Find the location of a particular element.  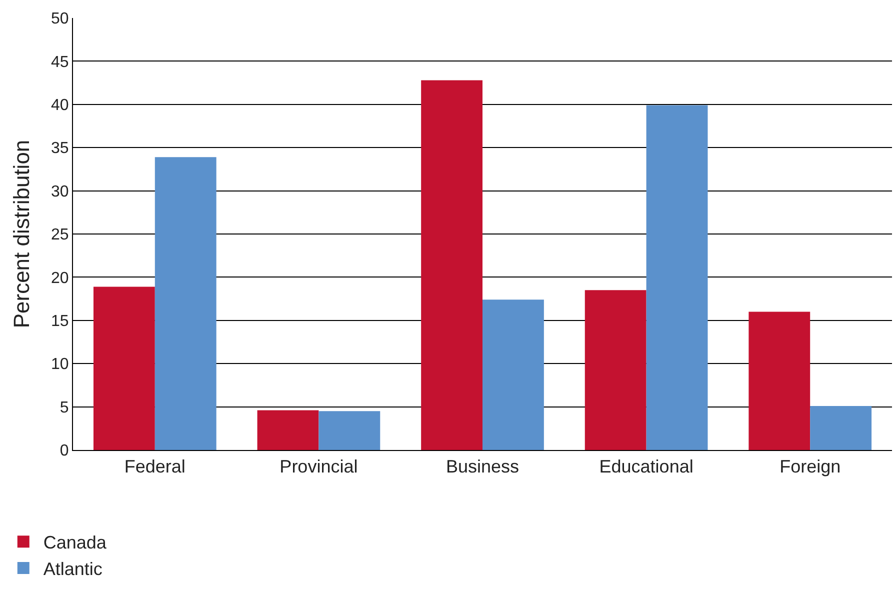

y-tick-label: 15 is located at coordinates (60, 321).